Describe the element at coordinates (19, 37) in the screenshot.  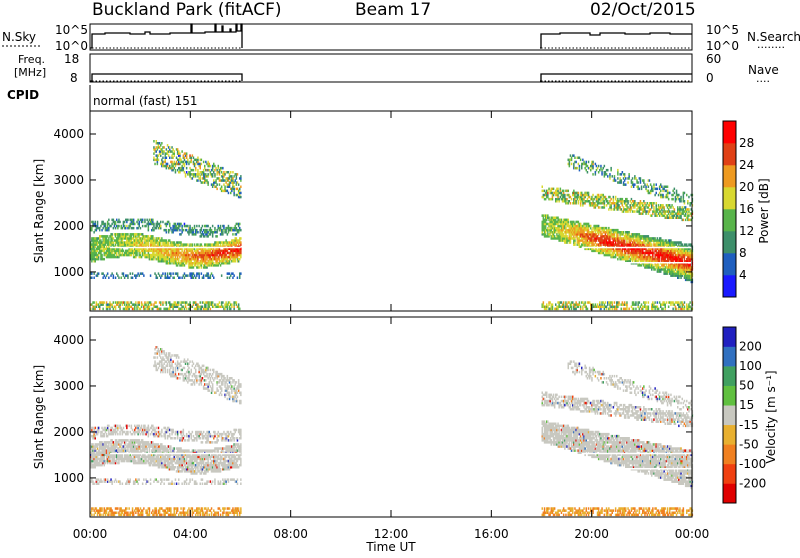
I see `nsky-label: N.Sky` at that location.